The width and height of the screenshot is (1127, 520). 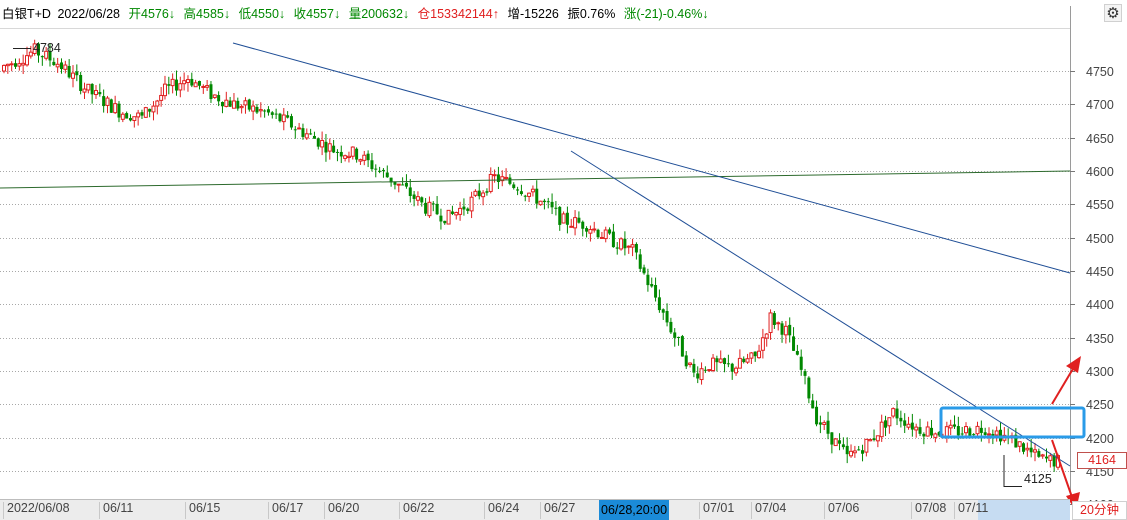 I want to click on close-value: 收4557↓, so click(x=317, y=14).